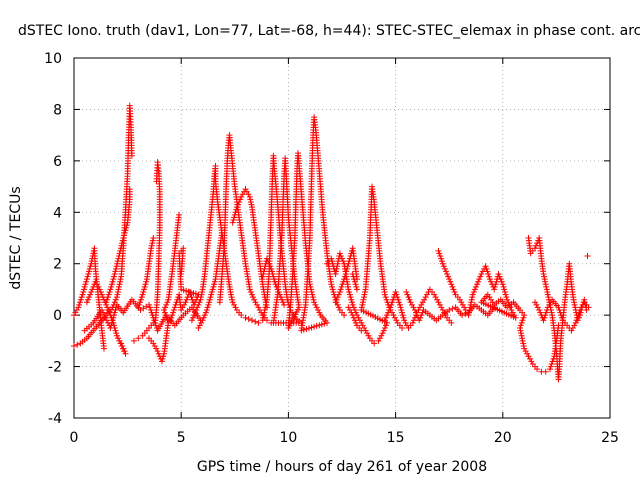  I want to click on x-tick-label: 25, so click(610, 438).